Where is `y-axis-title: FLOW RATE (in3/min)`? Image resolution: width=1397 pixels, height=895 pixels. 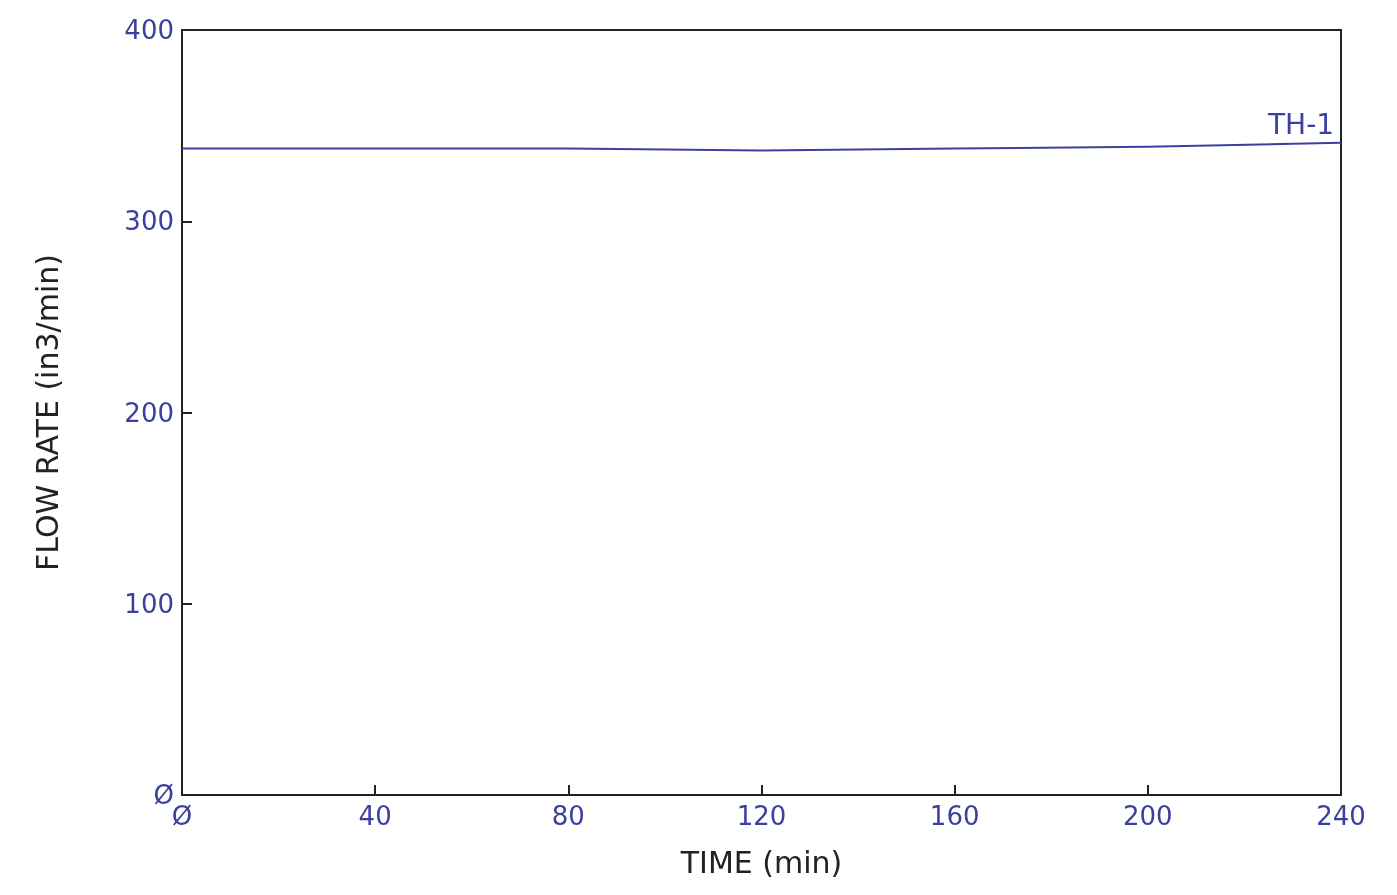
y-axis-title: FLOW RATE (in3/min) is located at coordinates (47, 412).